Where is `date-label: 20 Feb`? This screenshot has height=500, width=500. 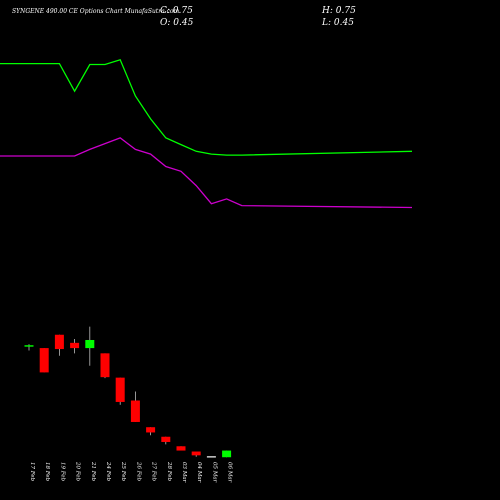
date-label: 20 Feb is located at coordinates (78, 471).